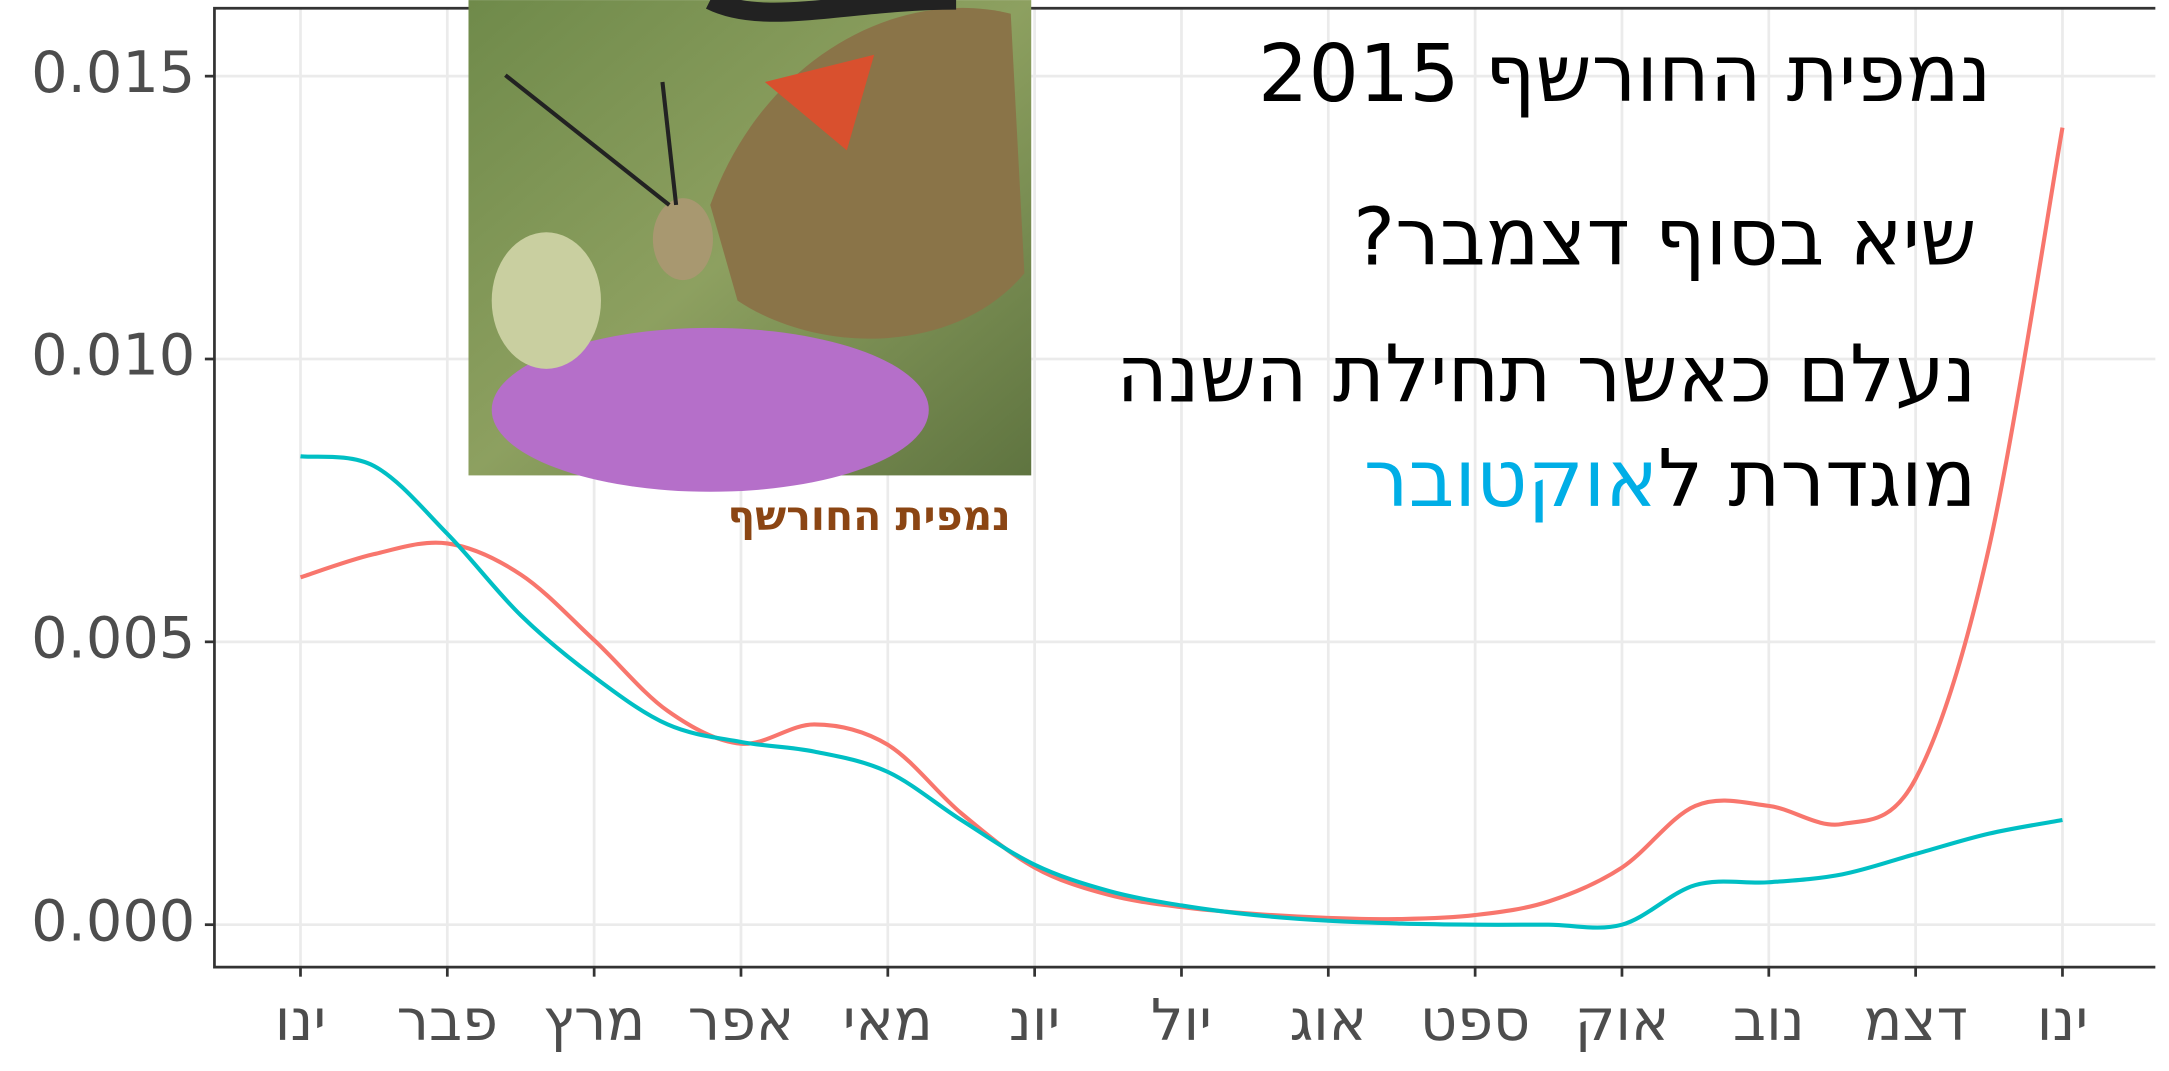  What do you see at coordinates (682, 239) in the screenshot?
I see `butterfly-head` at bounding box center [682, 239].